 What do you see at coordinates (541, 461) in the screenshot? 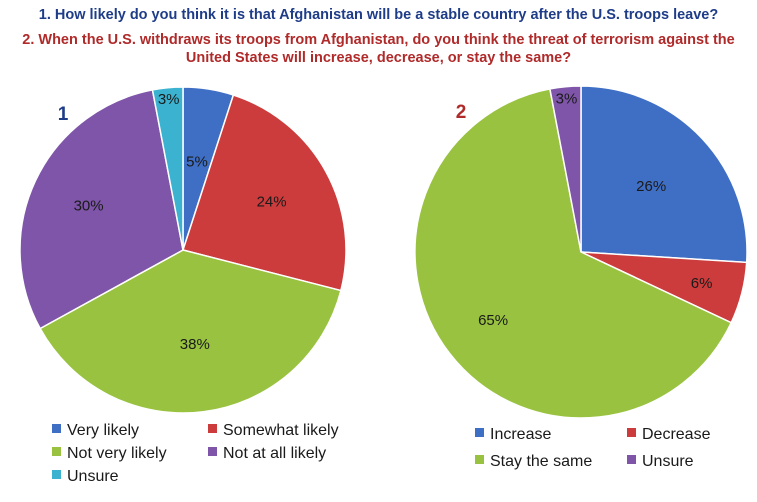
I see `chart-2-legend-label-stay-the-same: Stay the same` at bounding box center [541, 461].